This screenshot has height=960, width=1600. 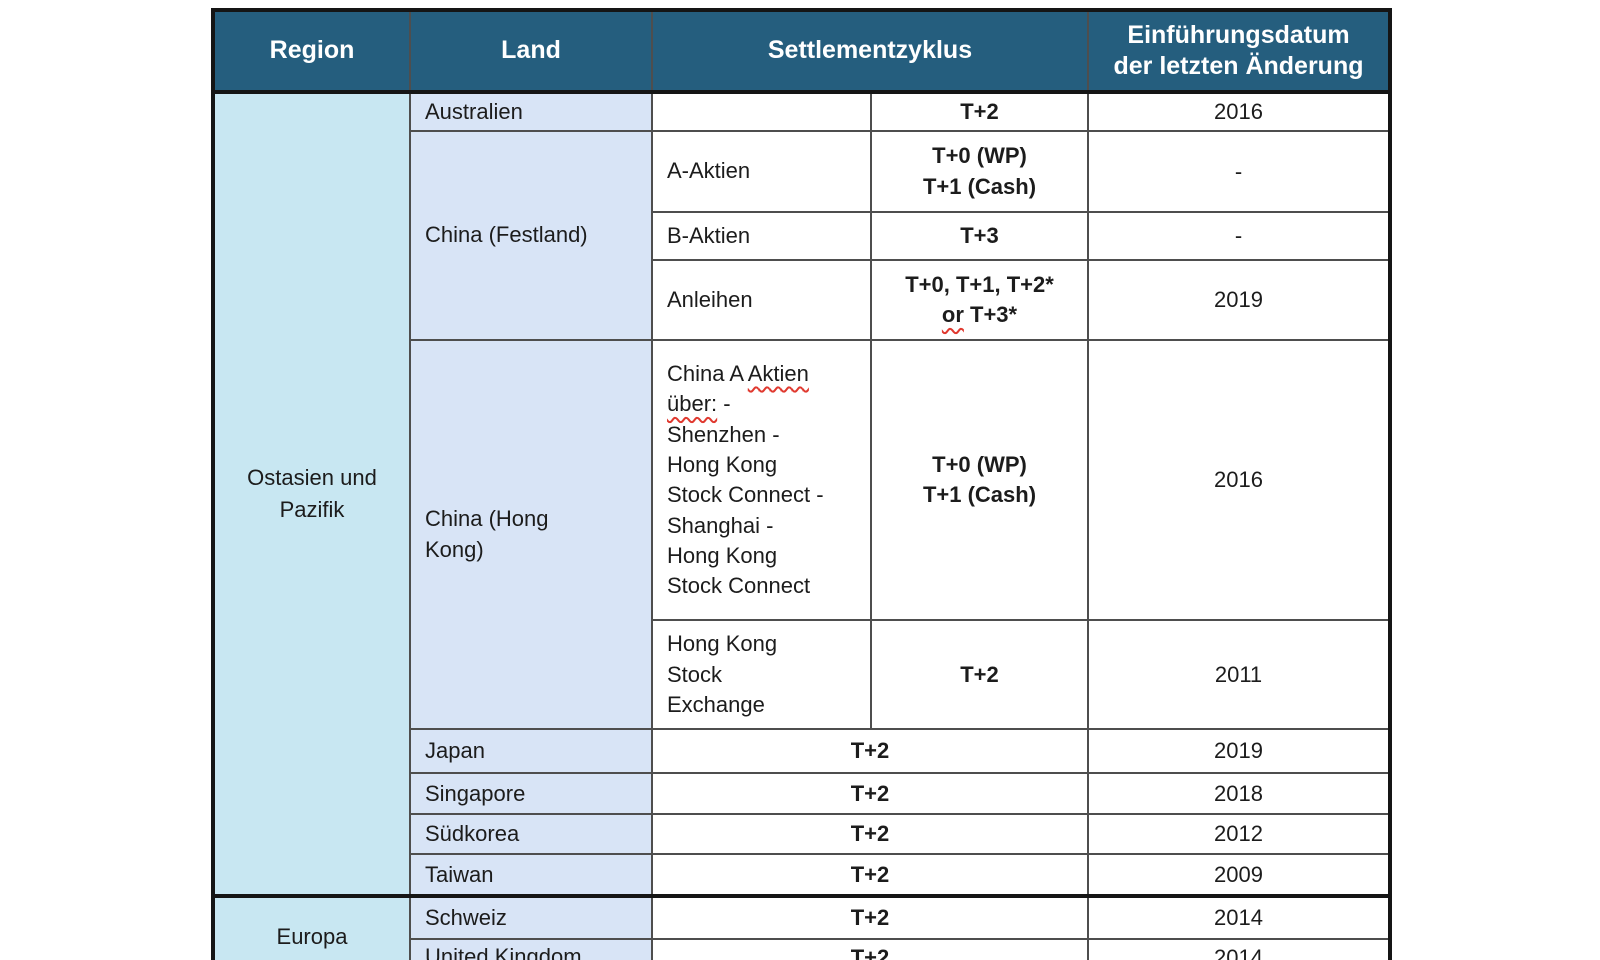 What do you see at coordinates (531, 794) in the screenshot?
I see `land-singapore: Singapore` at bounding box center [531, 794].